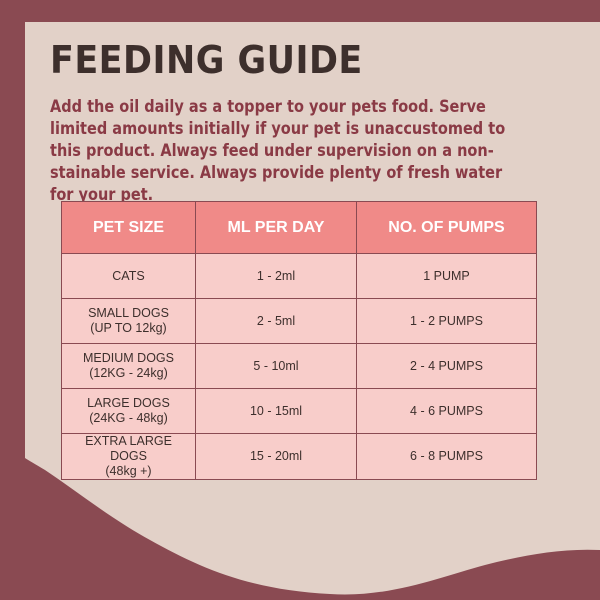  What do you see at coordinates (446, 456) in the screenshot?
I see `cell-pumps: 6 - 8 PUMPS` at bounding box center [446, 456].